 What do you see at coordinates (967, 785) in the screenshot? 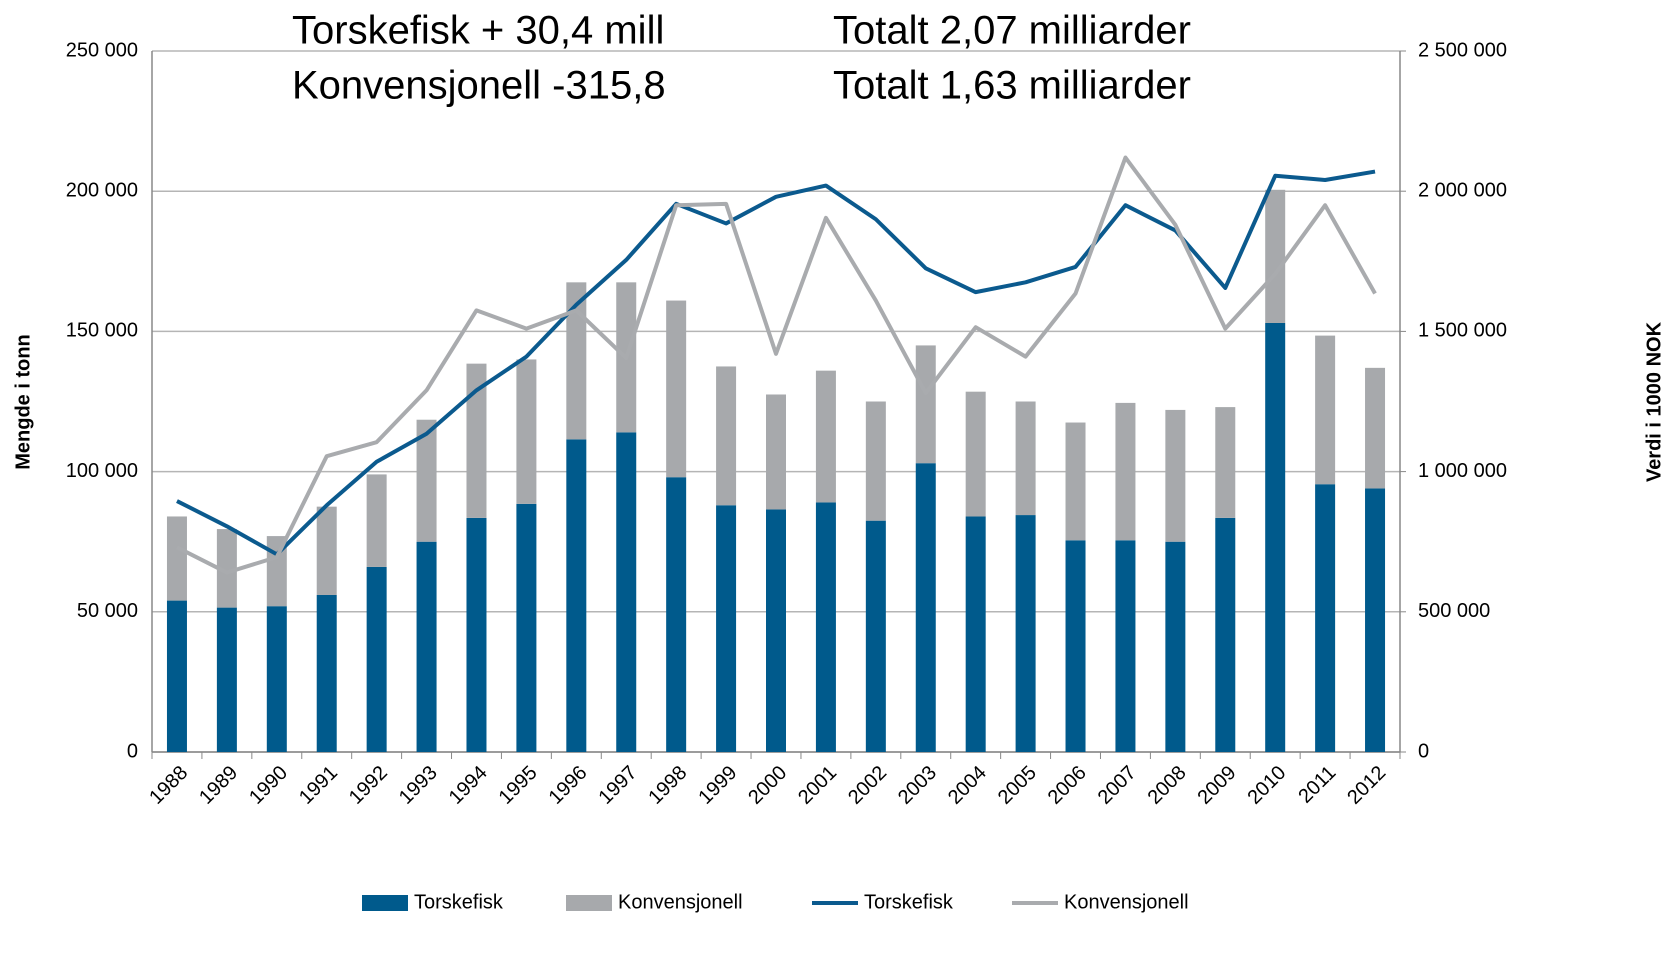
I see `x-tick-label: 2004` at bounding box center [967, 785].